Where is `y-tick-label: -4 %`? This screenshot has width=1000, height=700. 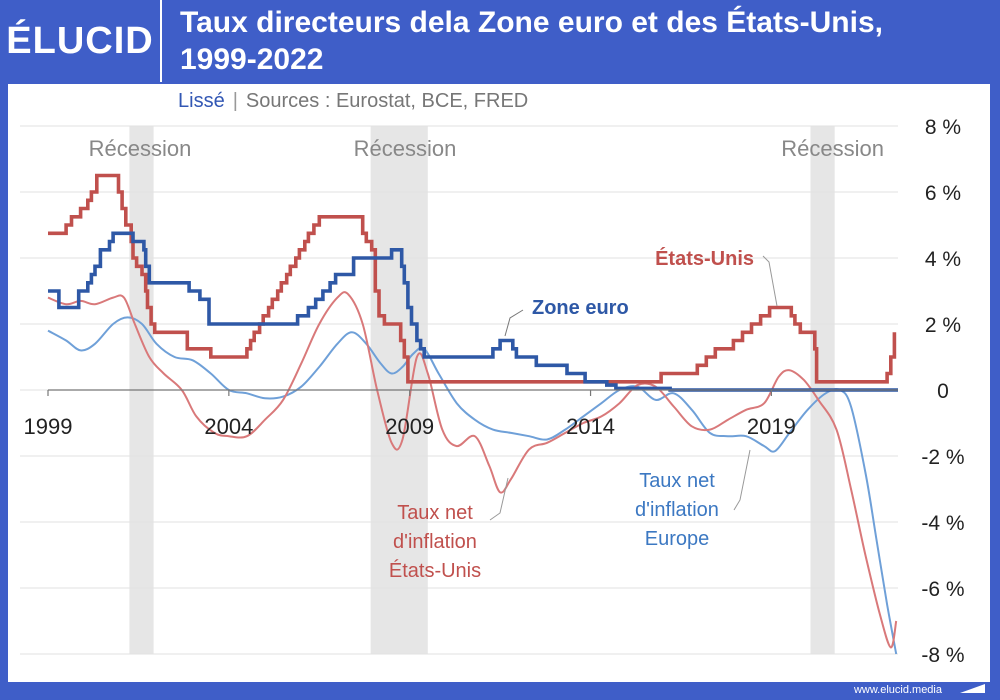
y-tick-label: -4 % is located at coordinates (942, 523).